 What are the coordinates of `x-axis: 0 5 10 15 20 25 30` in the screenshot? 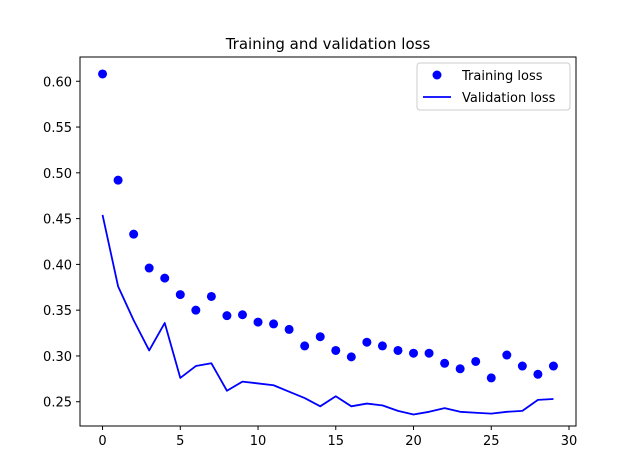 It's located at (337, 437).